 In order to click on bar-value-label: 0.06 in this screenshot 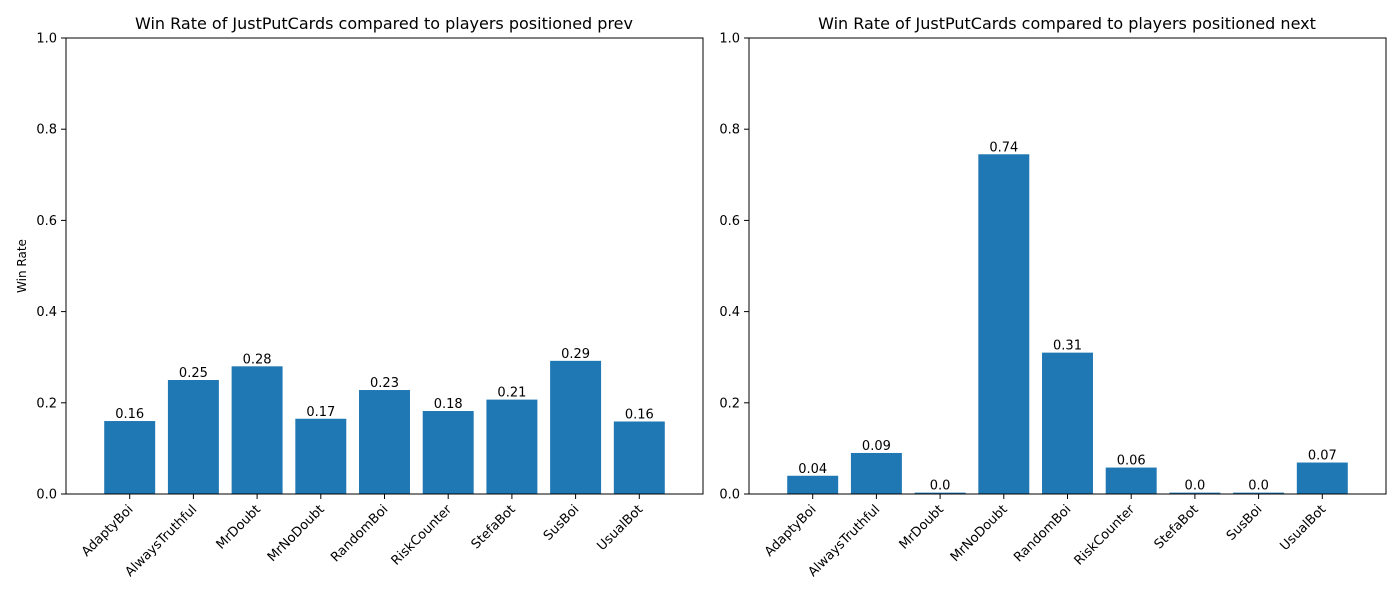, I will do `click(1131, 461)`.